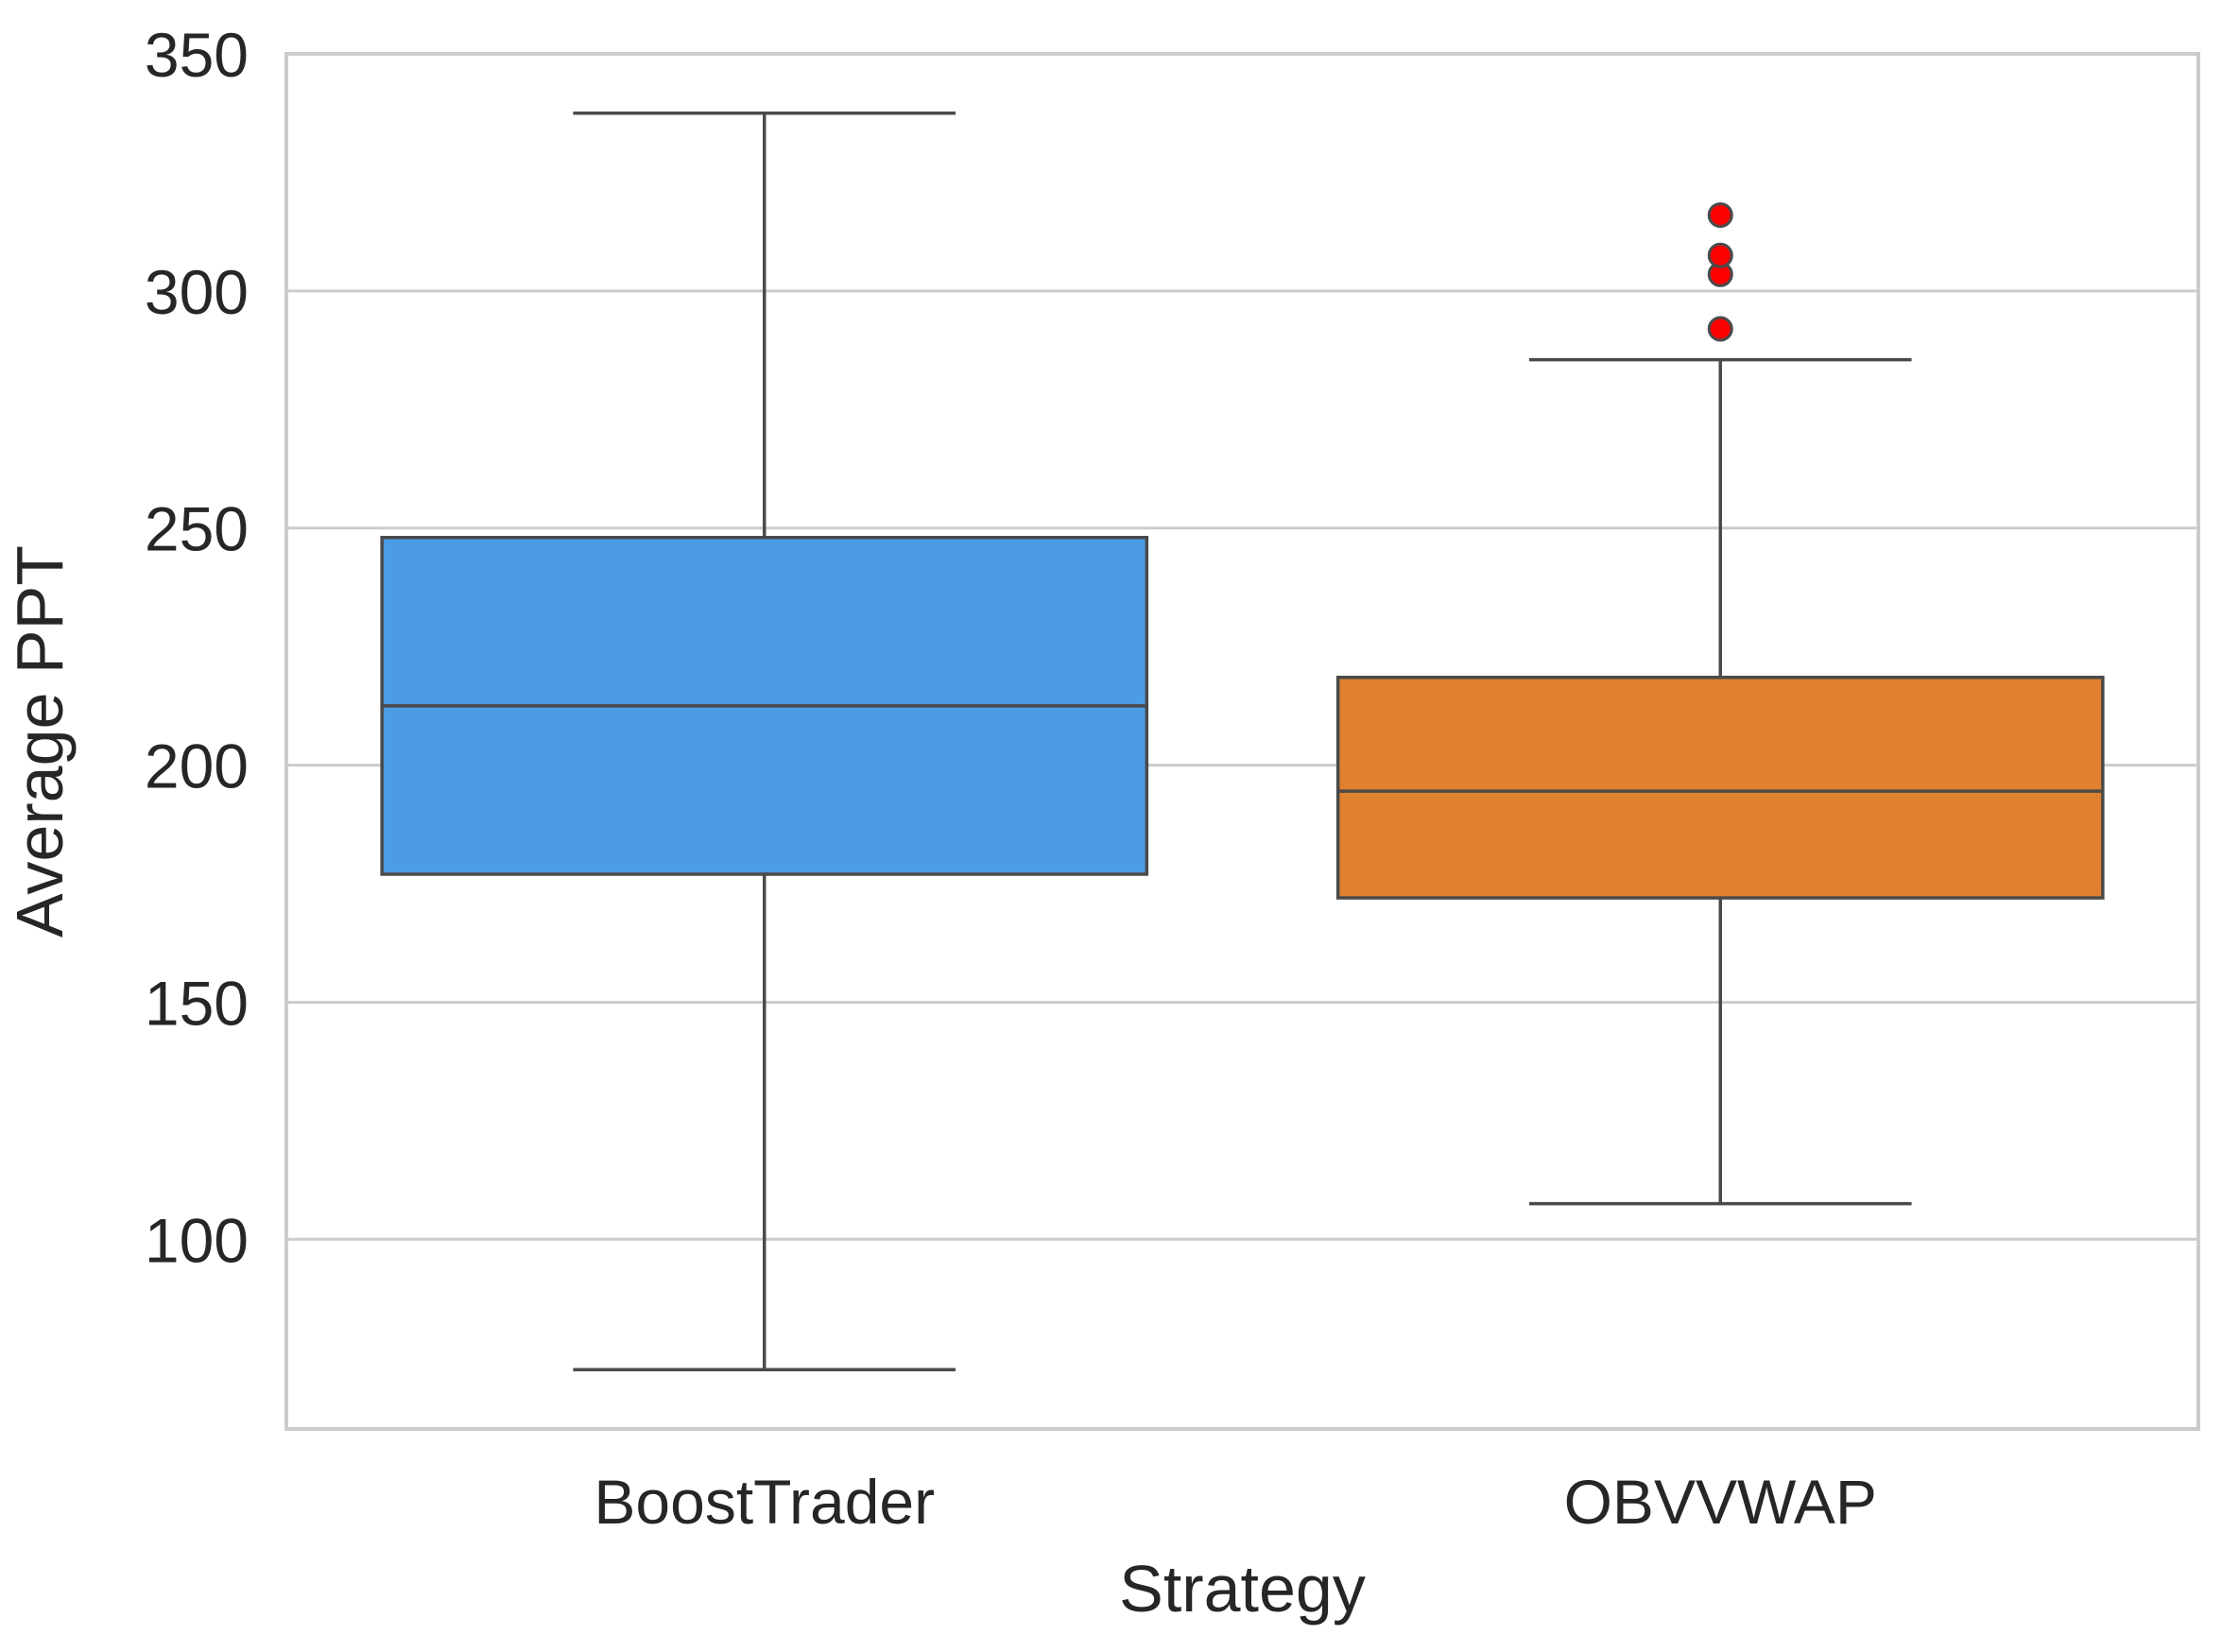 Image resolution: width=2222 pixels, height=1652 pixels. What do you see at coordinates (197, 529) in the screenshot?
I see `y-tick-label: 250` at bounding box center [197, 529].